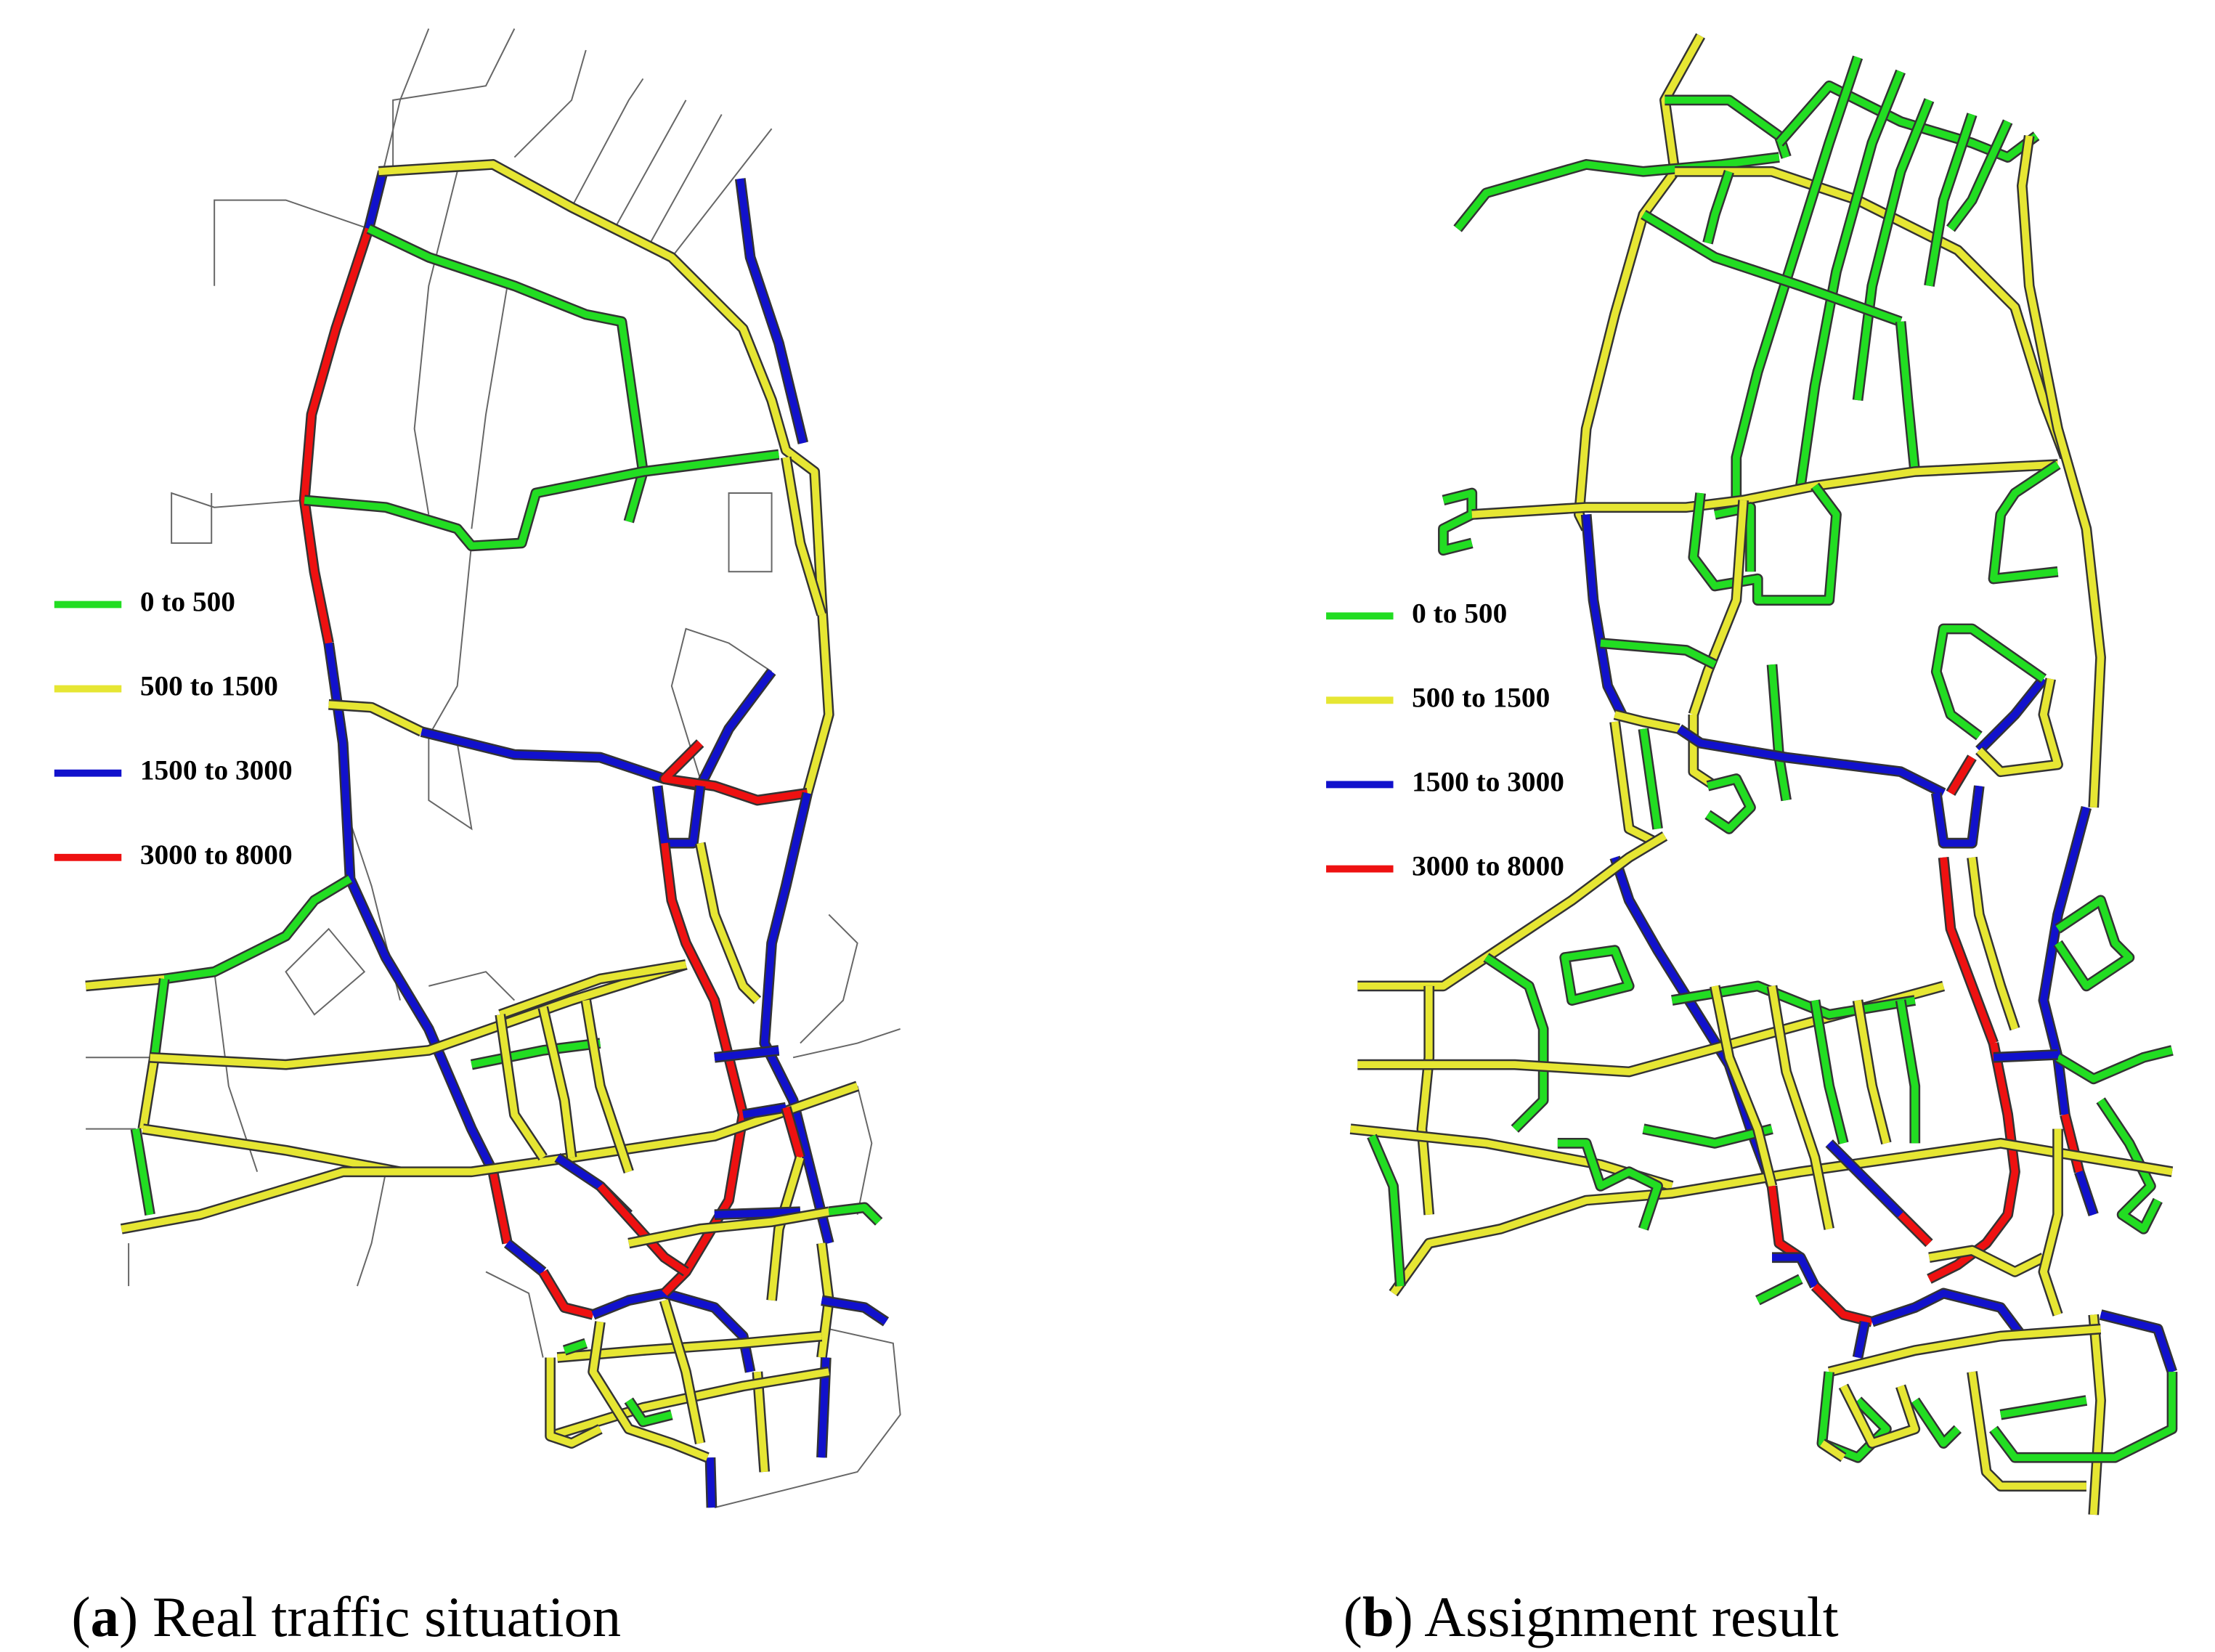  I want to click on caption-part: ) Real traffic situation, so click(370, 1618).